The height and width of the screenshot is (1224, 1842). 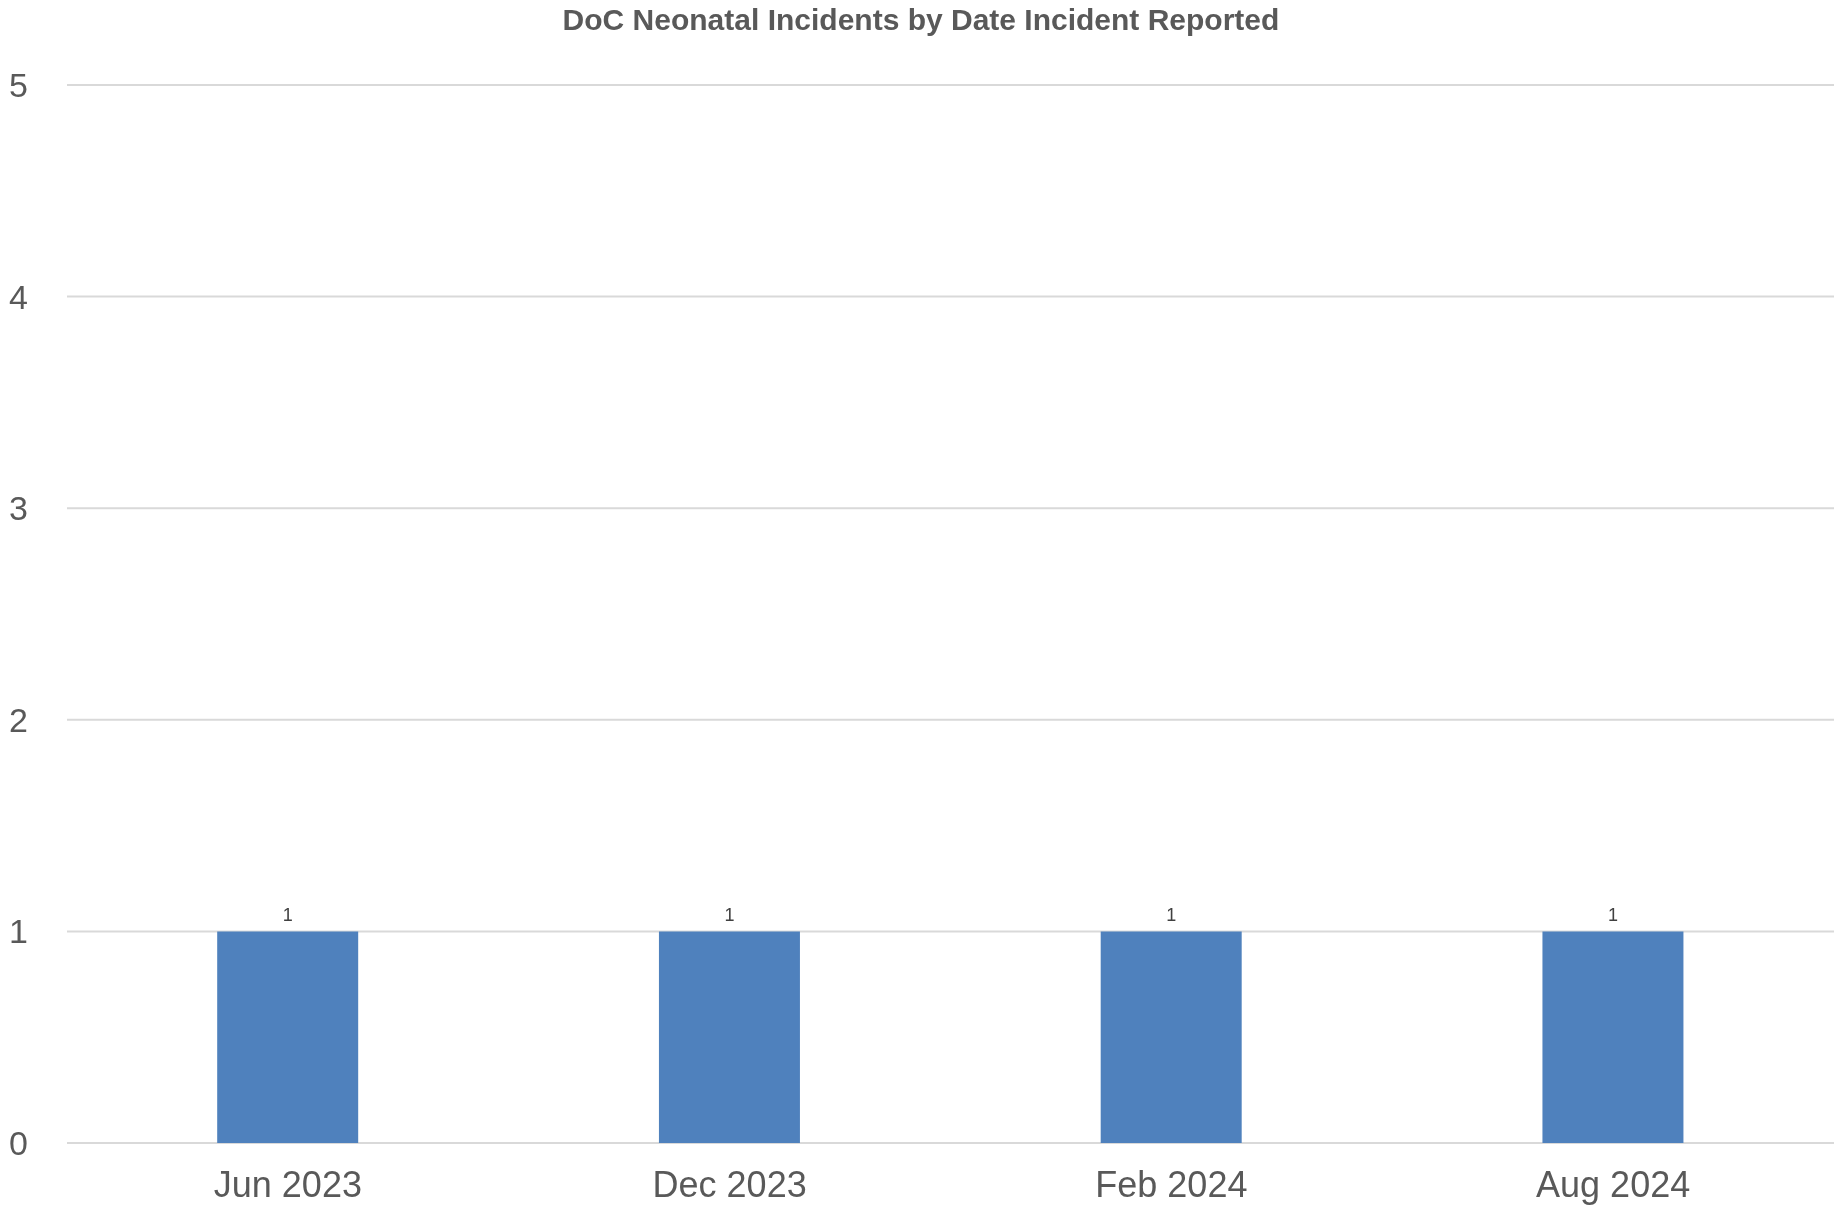 What do you see at coordinates (1613, 1184) in the screenshot?
I see `x-tick-label: Aug 2024` at bounding box center [1613, 1184].